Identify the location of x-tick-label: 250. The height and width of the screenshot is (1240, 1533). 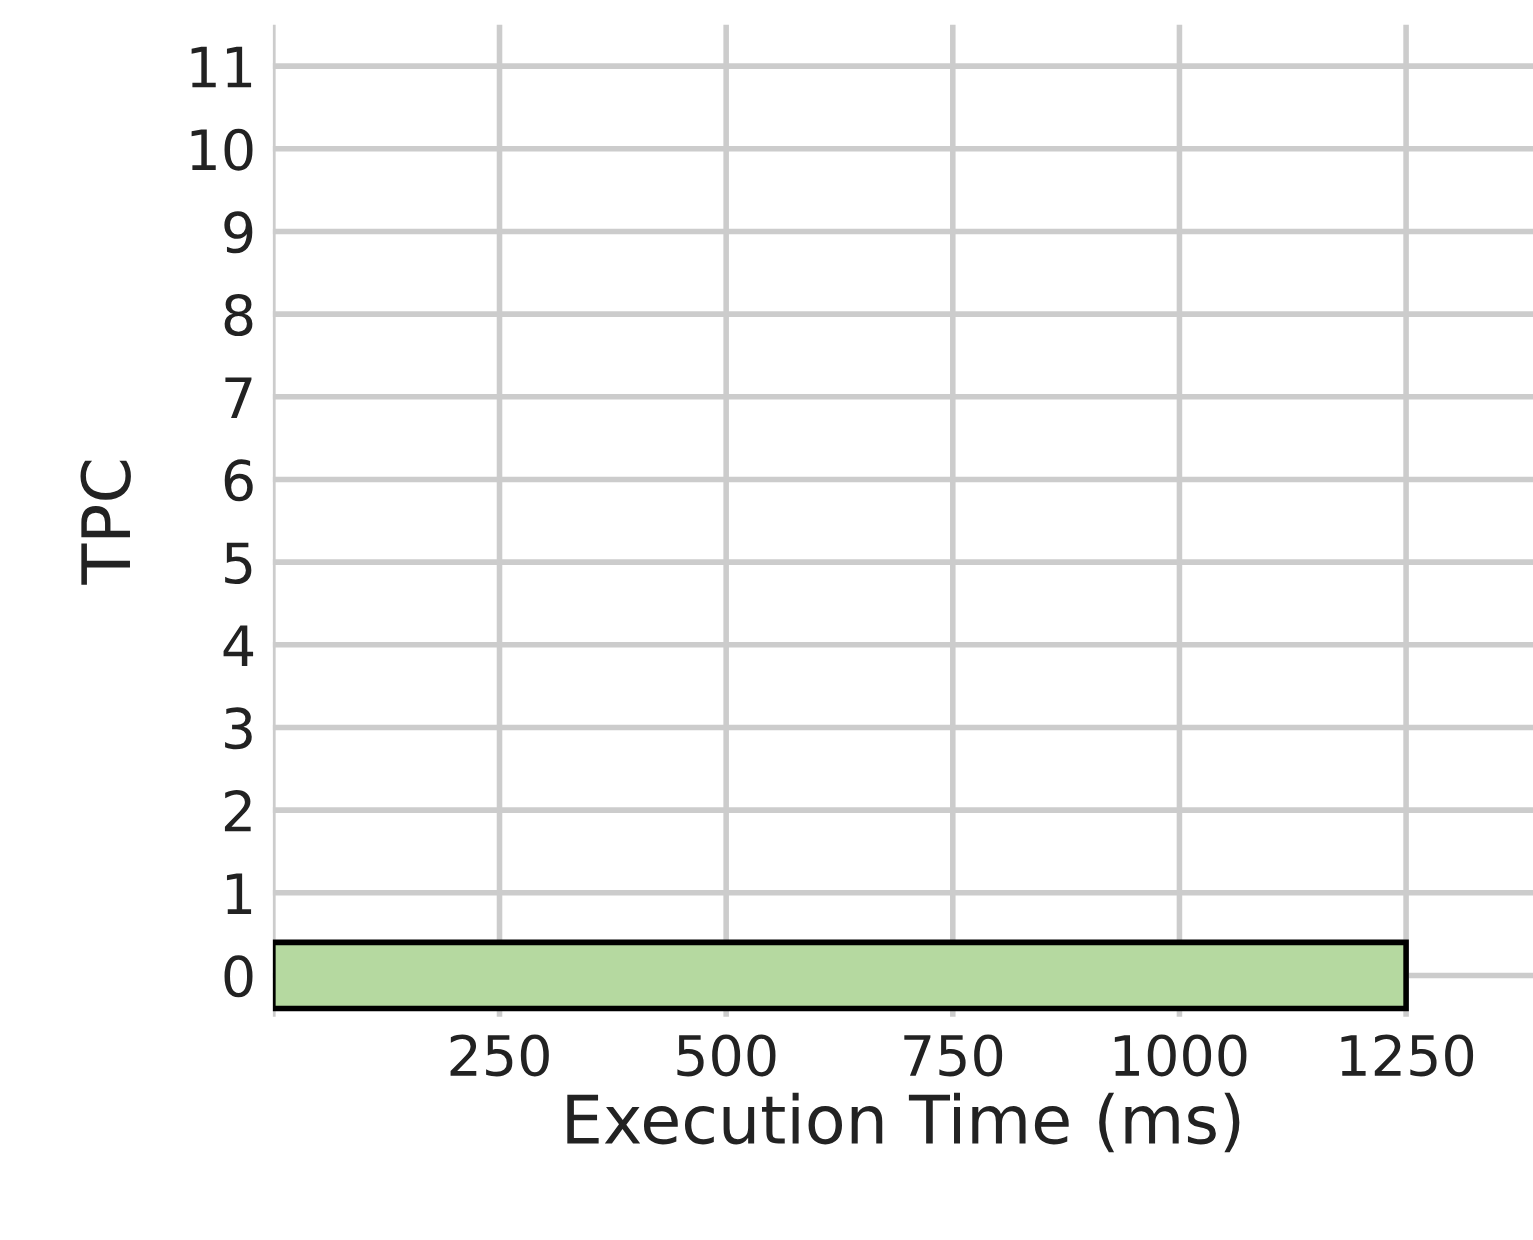
(499, 1055).